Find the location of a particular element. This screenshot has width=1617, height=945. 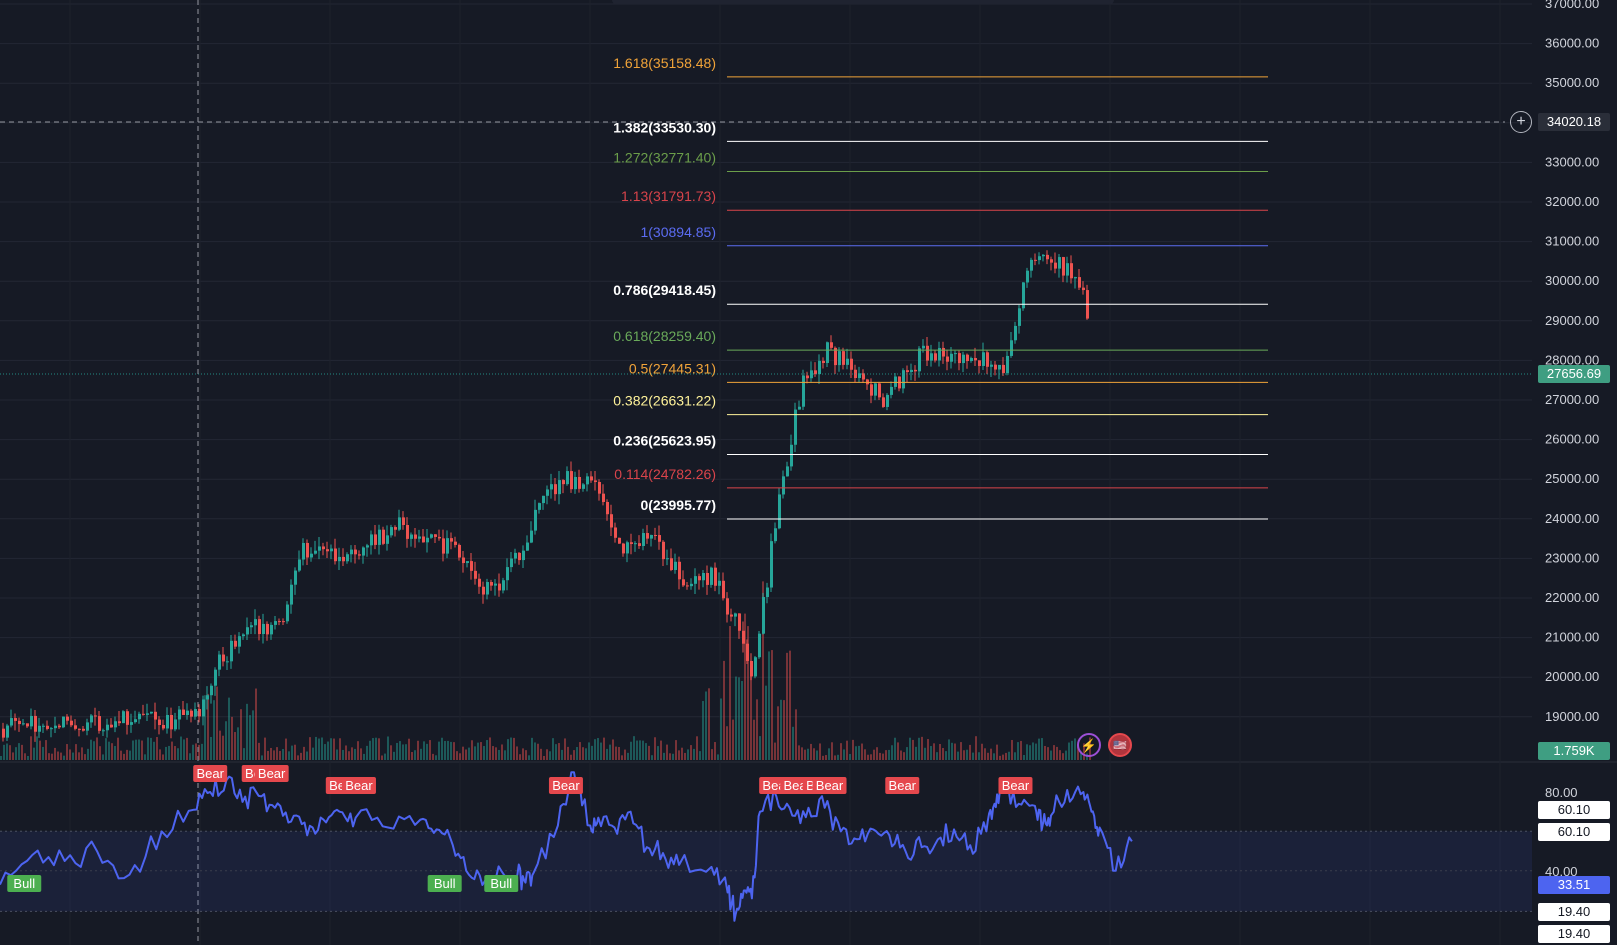

floating-toolbar is located at coordinates (863, 2).